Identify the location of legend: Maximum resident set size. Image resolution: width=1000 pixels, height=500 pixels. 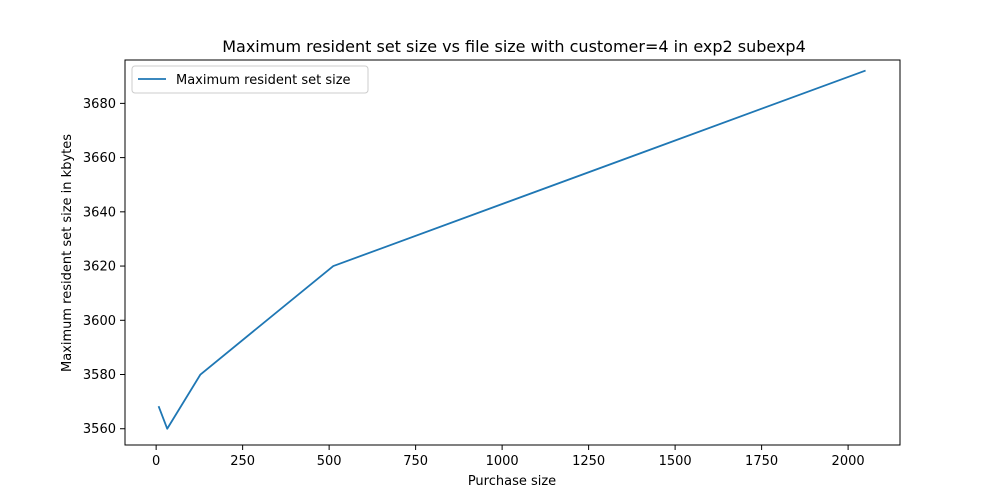
(250, 79).